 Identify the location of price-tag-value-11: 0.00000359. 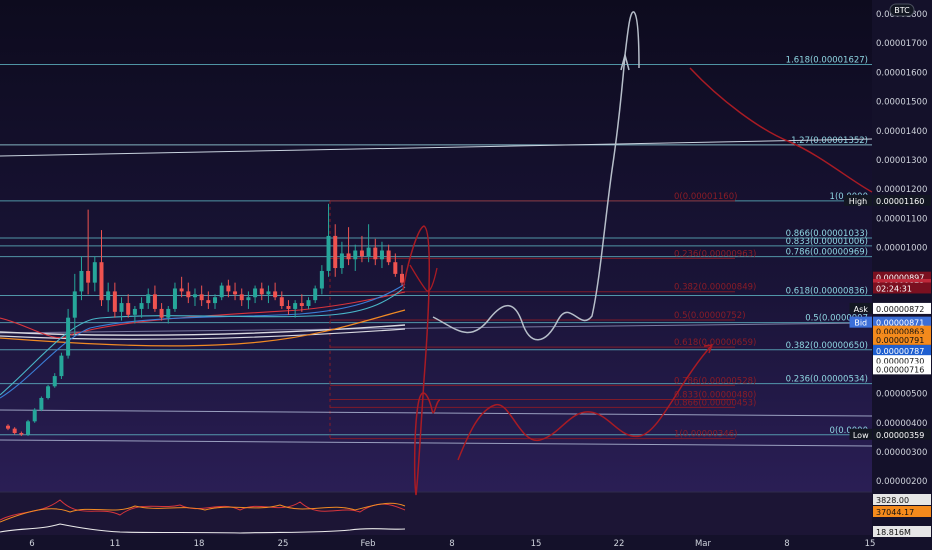
(900, 435).